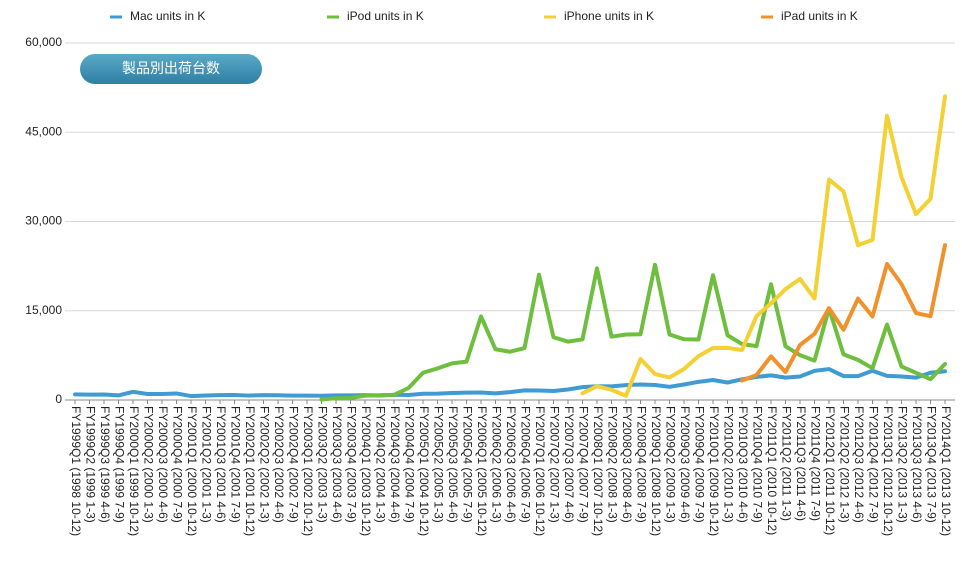  What do you see at coordinates (685, 464) in the screenshot?
I see `x-tick-label: FY2009Q3 (2009 4-6)` at bounding box center [685, 464].